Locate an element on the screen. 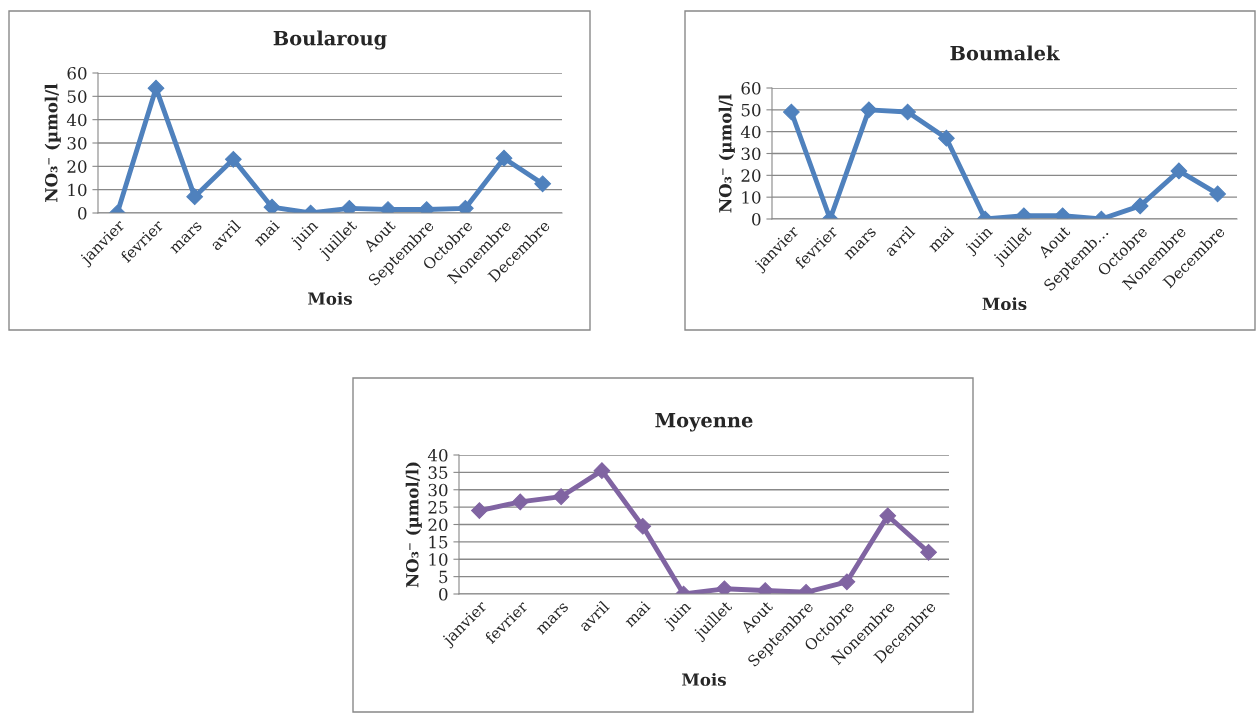 This screenshot has width=1257, height=713. chart-title: Moyenne is located at coordinates (704, 422).